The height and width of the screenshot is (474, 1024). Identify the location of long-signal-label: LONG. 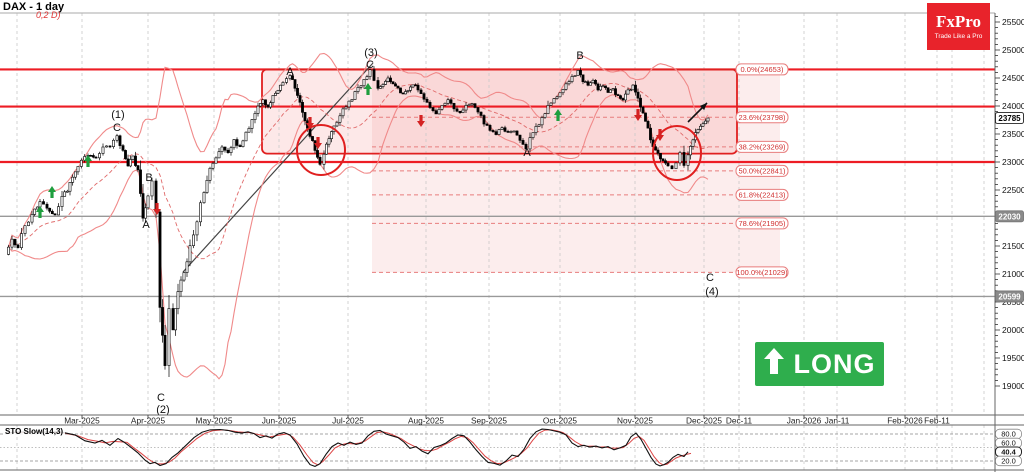
(834, 363).